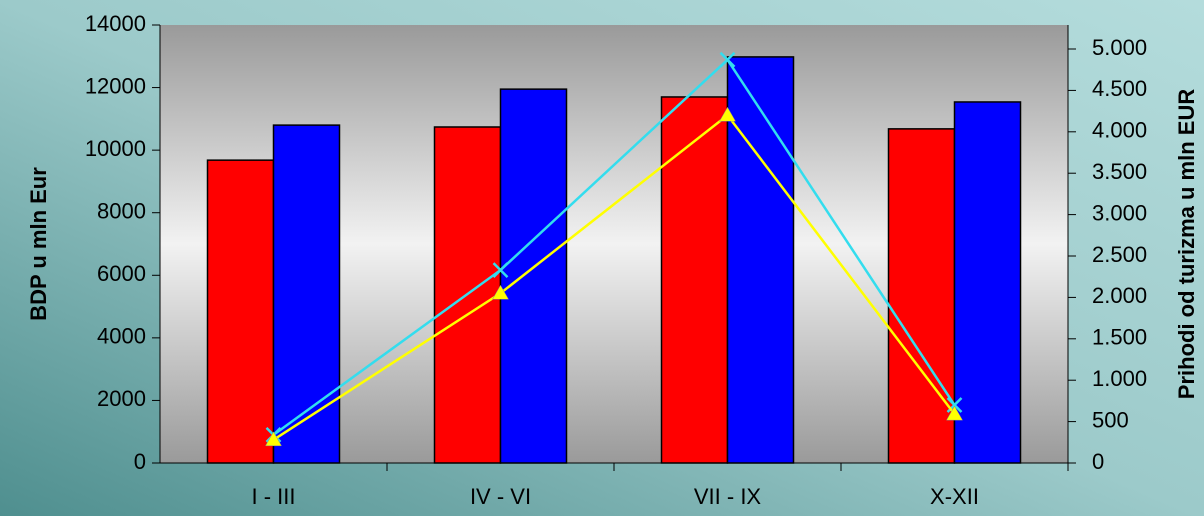  What do you see at coordinates (1119, 130) in the screenshot?
I see `y2-tick-label: 4.000` at bounding box center [1119, 130].